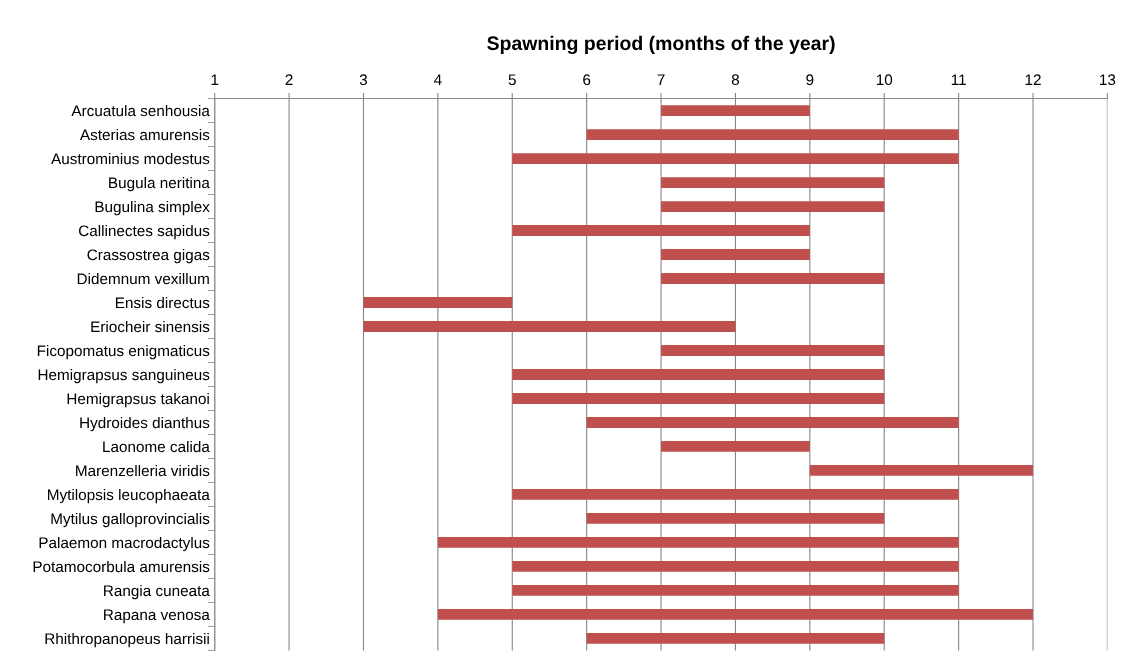  Describe the element at coordinates (130, 159) in the screenshot. I see `y-tick-label: Austrominius modestus` at that location.